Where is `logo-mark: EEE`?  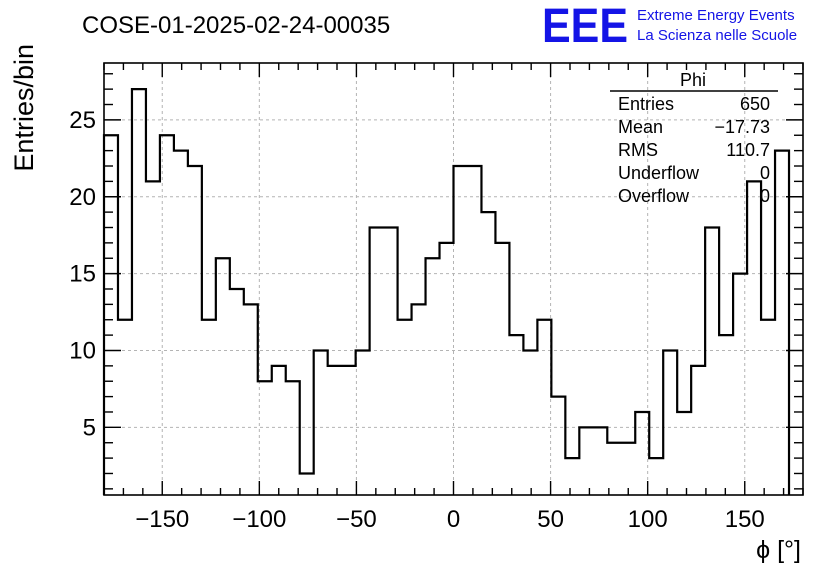
logo-mark: EEE is located at coordinates (585, 26).